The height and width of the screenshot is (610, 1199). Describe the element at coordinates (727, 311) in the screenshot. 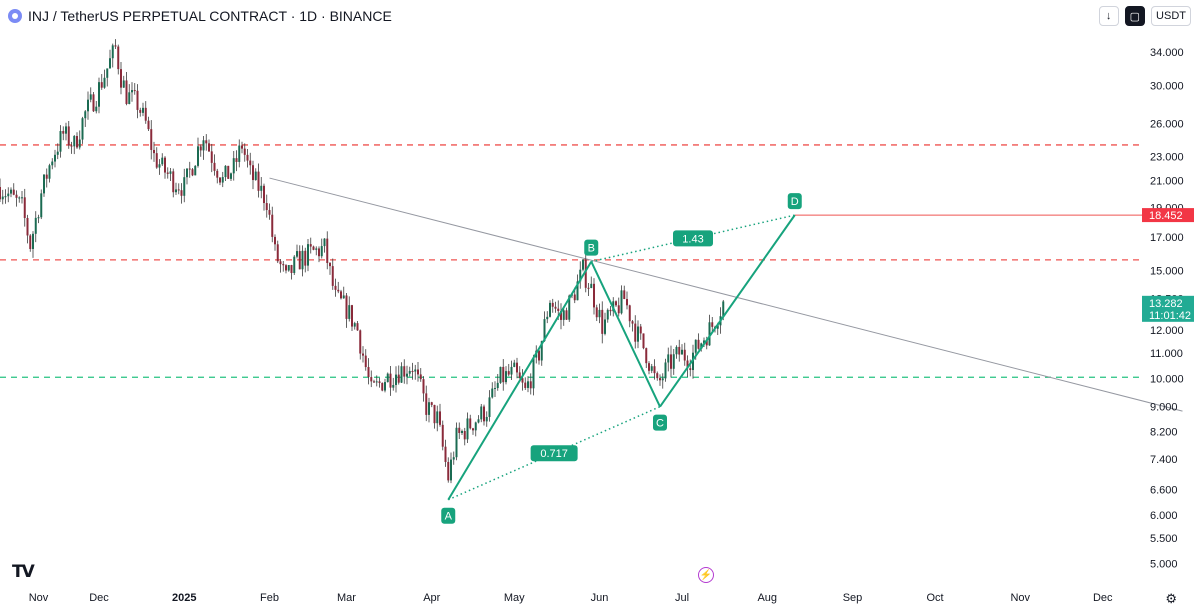

I see `pattern-leg-CD` at that location.